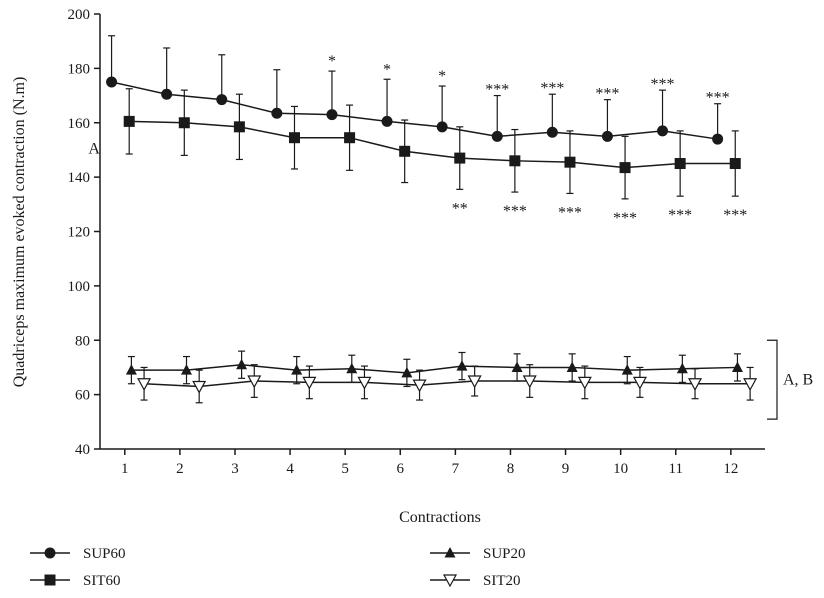 Image resolution: width=824 pixels, height=598 pixels. I want to click on x-tick-label: 11, so click(676, 469).